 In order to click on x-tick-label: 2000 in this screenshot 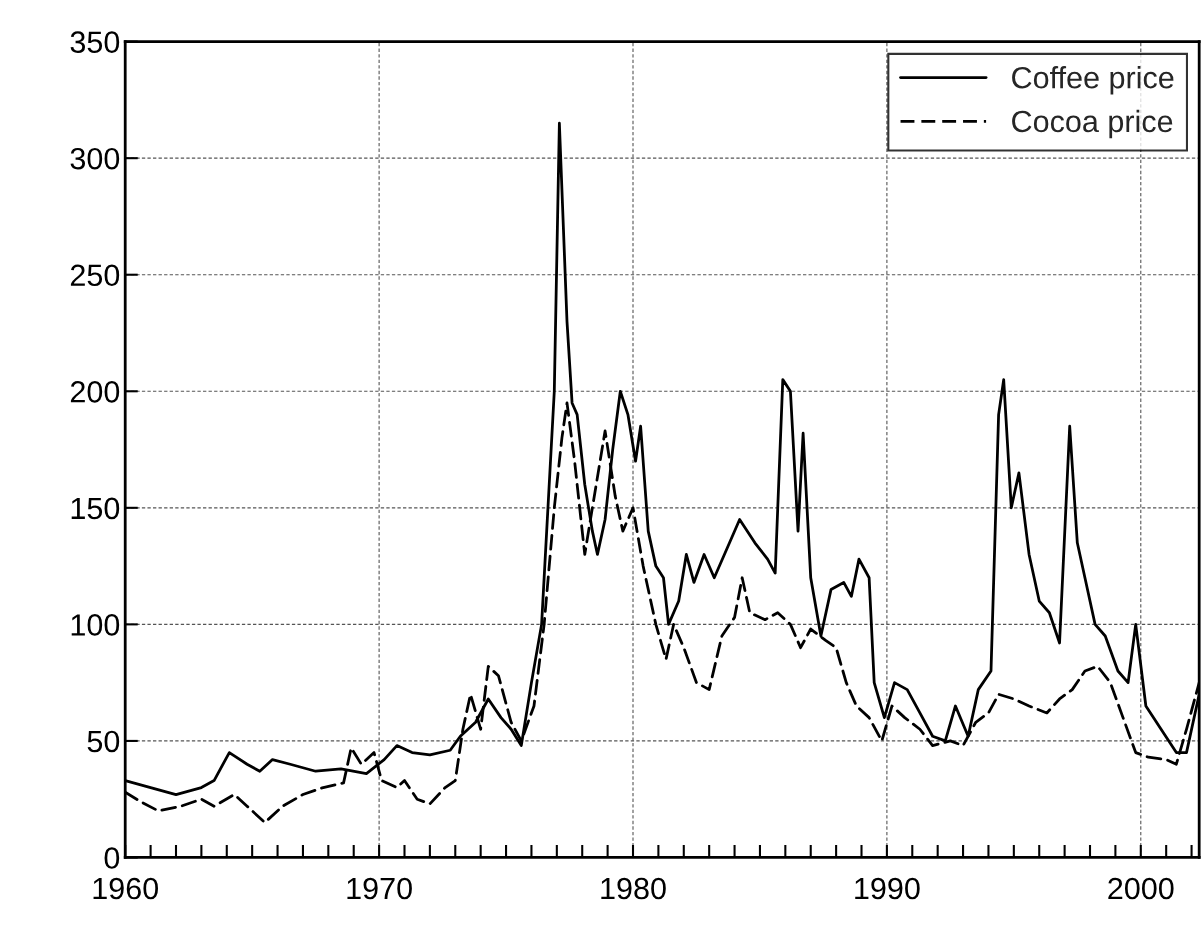, I will do `click(1141, 888)`.